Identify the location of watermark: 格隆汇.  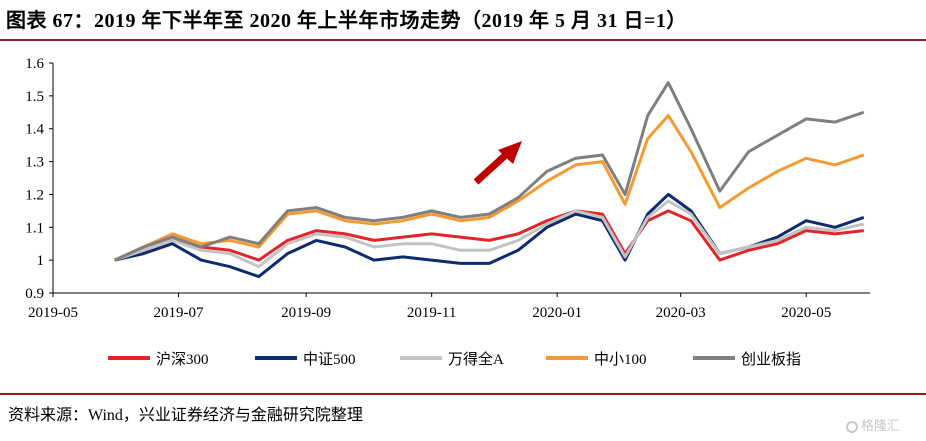
(873, 424).